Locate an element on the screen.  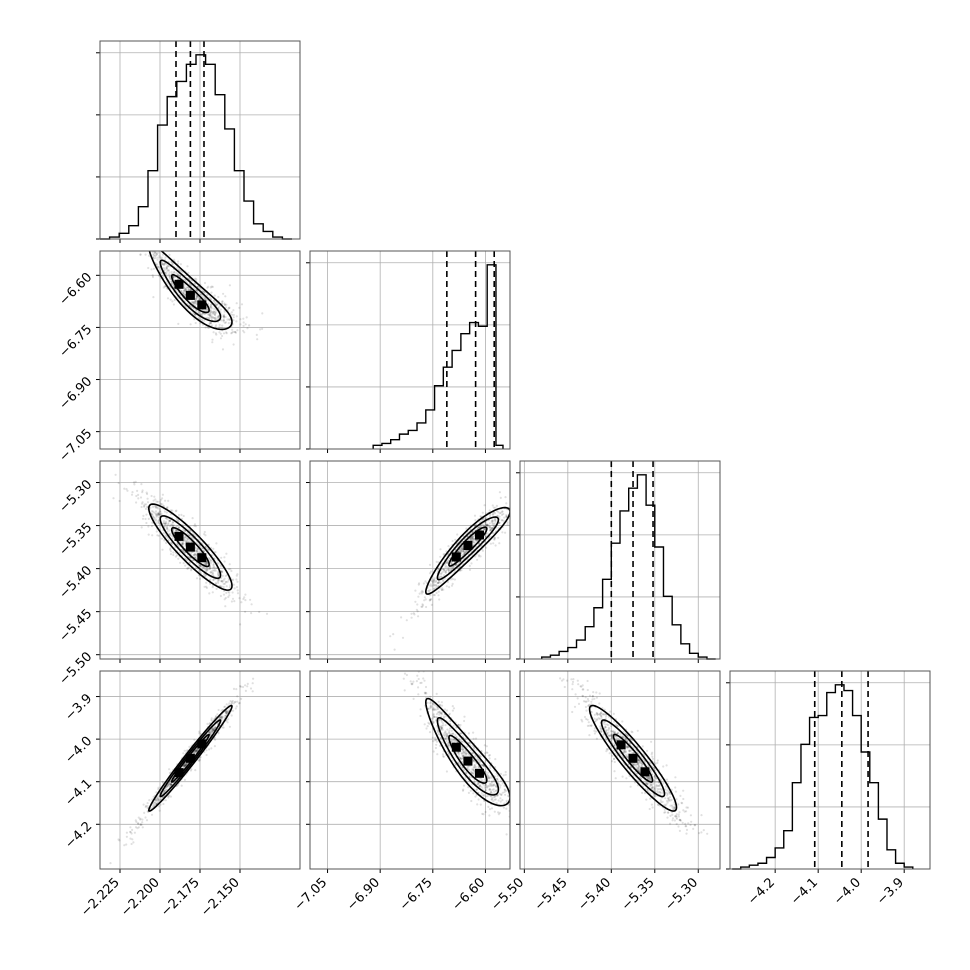
contour-outer is located at coordinates (467, 752).